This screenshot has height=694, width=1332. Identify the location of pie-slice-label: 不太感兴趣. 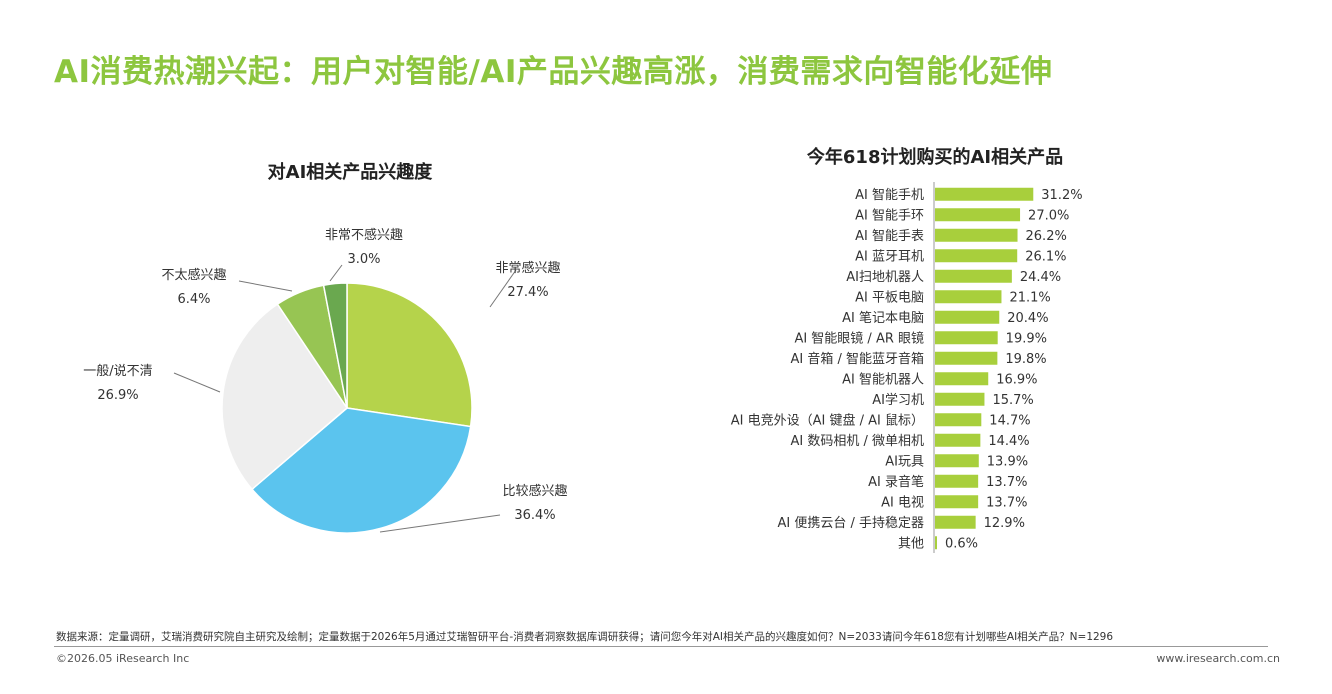
(193, 275).